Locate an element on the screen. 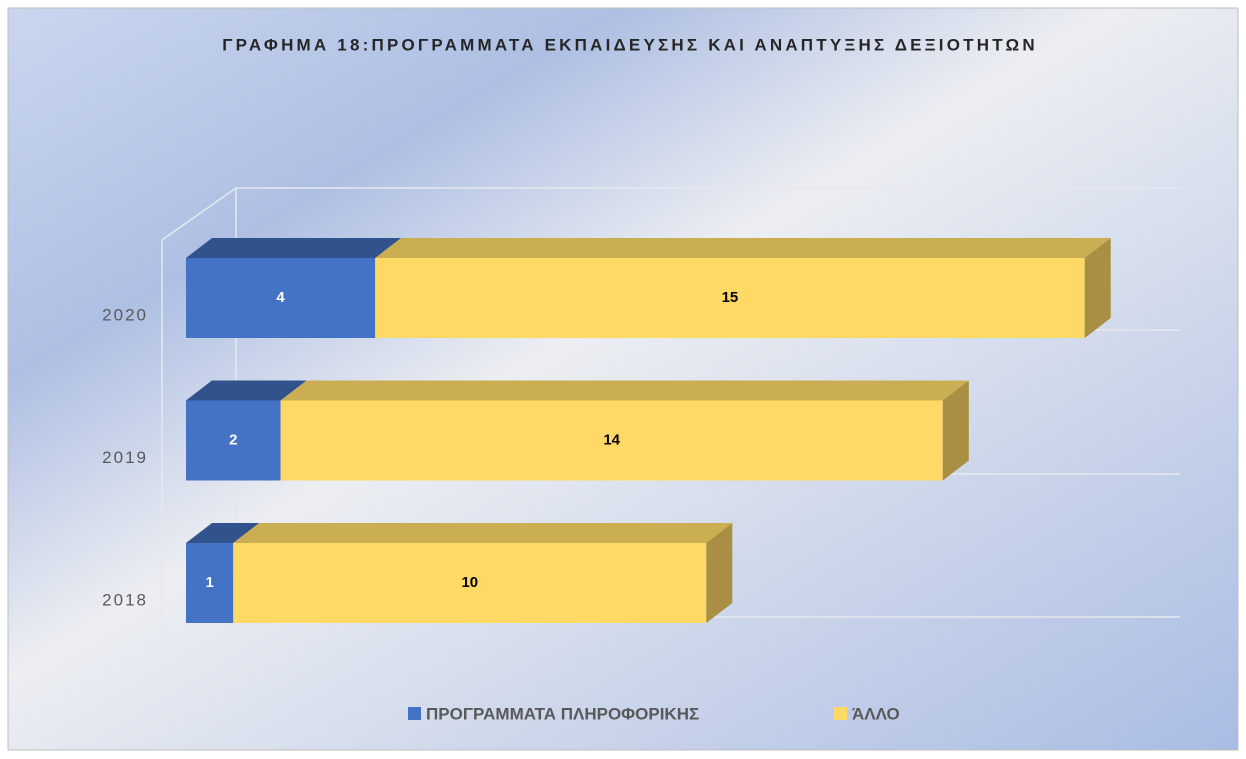 The height and width of the screenshot is (759, 1246). y-tick-label: 2019 is located at coordinates (125, 457).